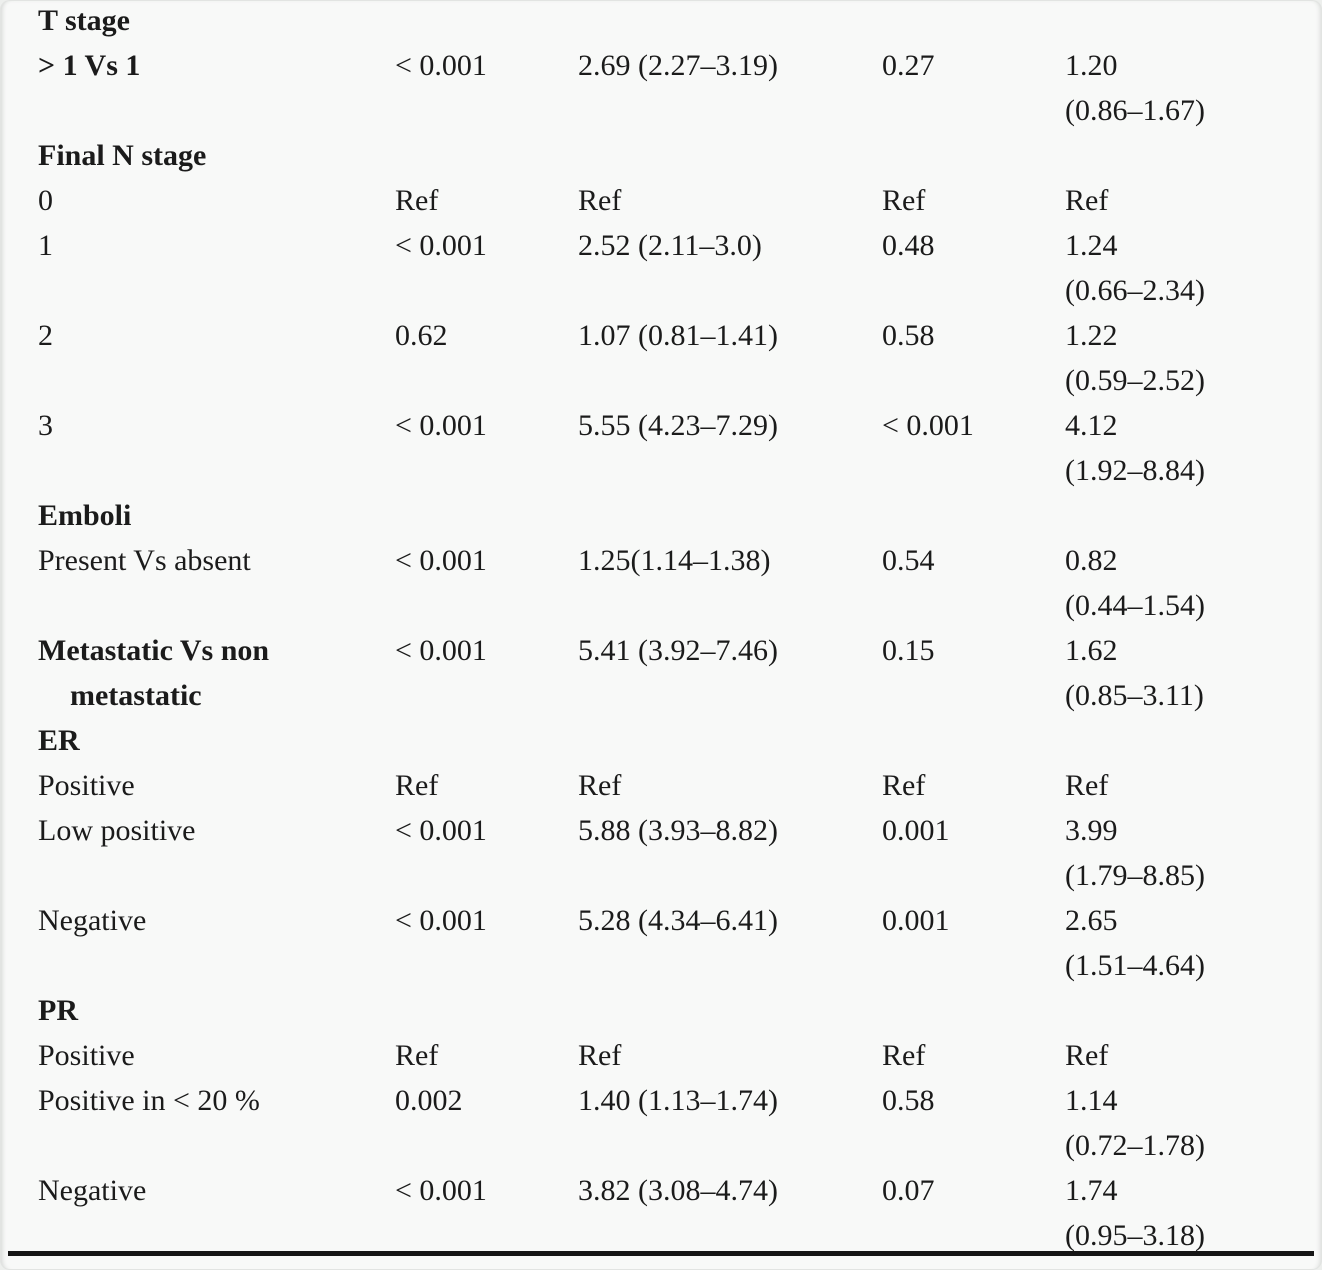 The height and width of the screenshot is (1270, 1322). I want to click on p-multivariable-cell: 0.27, so click(908, 65).